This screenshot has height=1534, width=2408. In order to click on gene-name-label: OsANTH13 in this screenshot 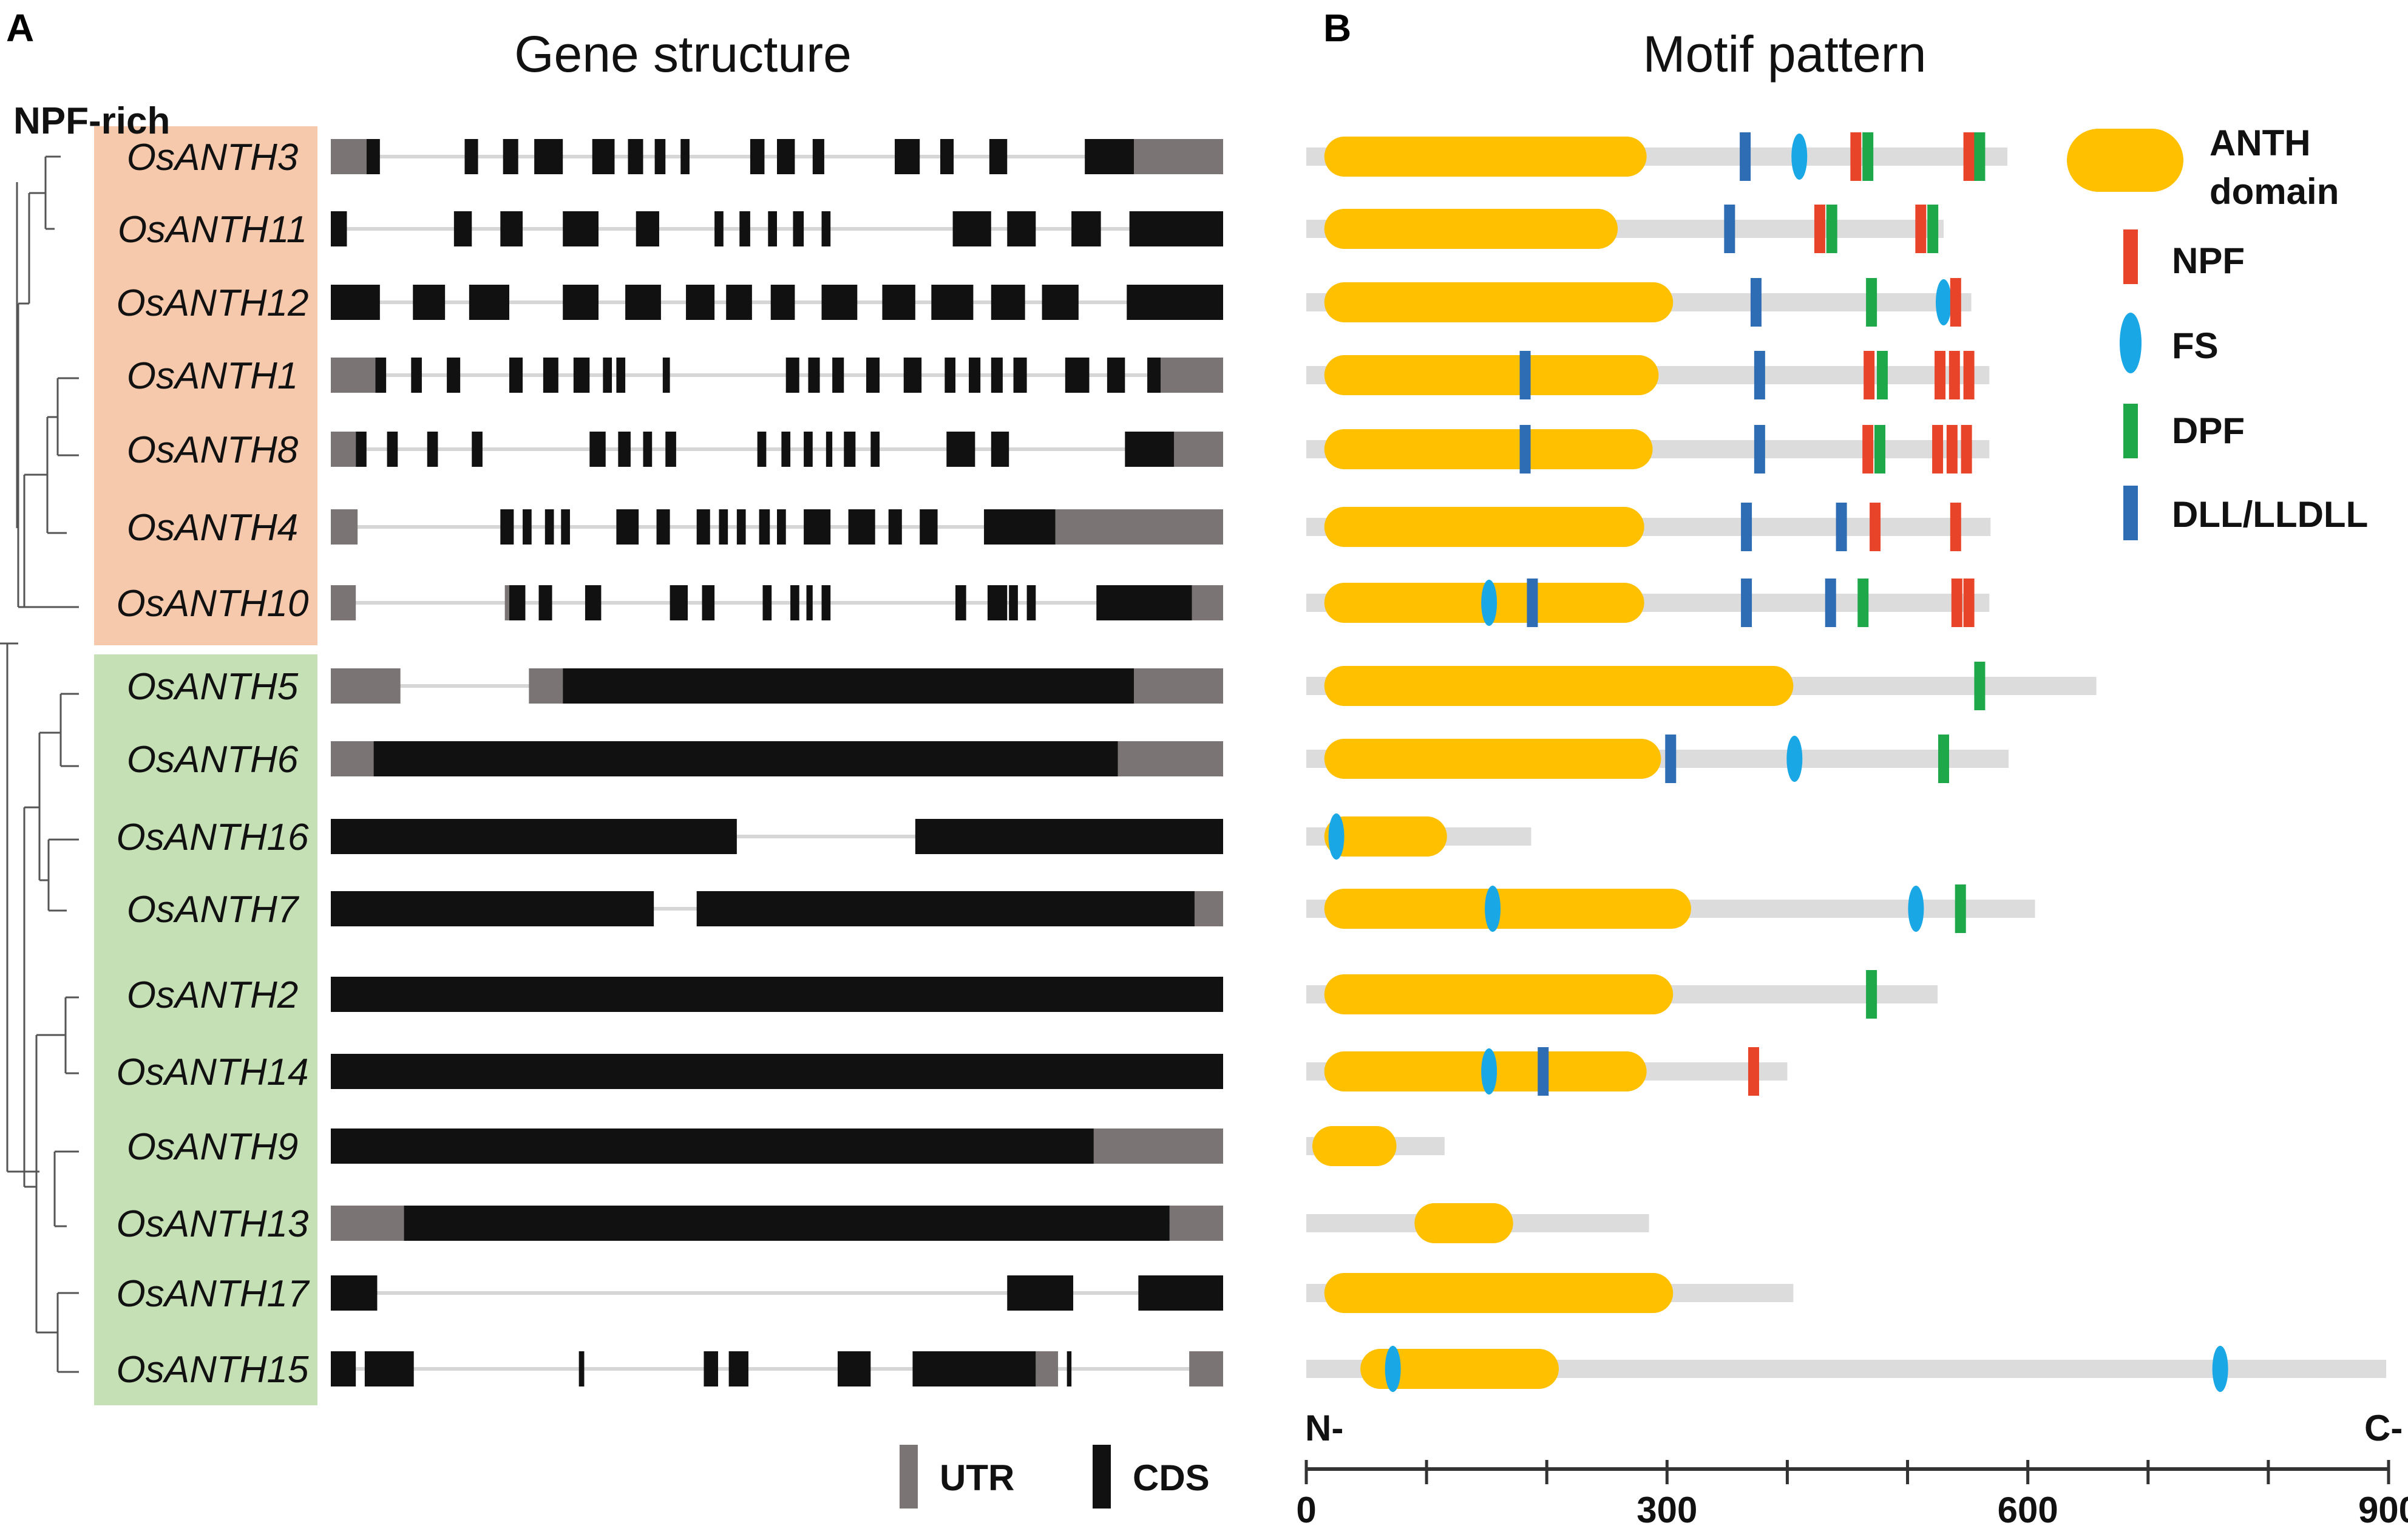, I will do `click(213, 1224)`.